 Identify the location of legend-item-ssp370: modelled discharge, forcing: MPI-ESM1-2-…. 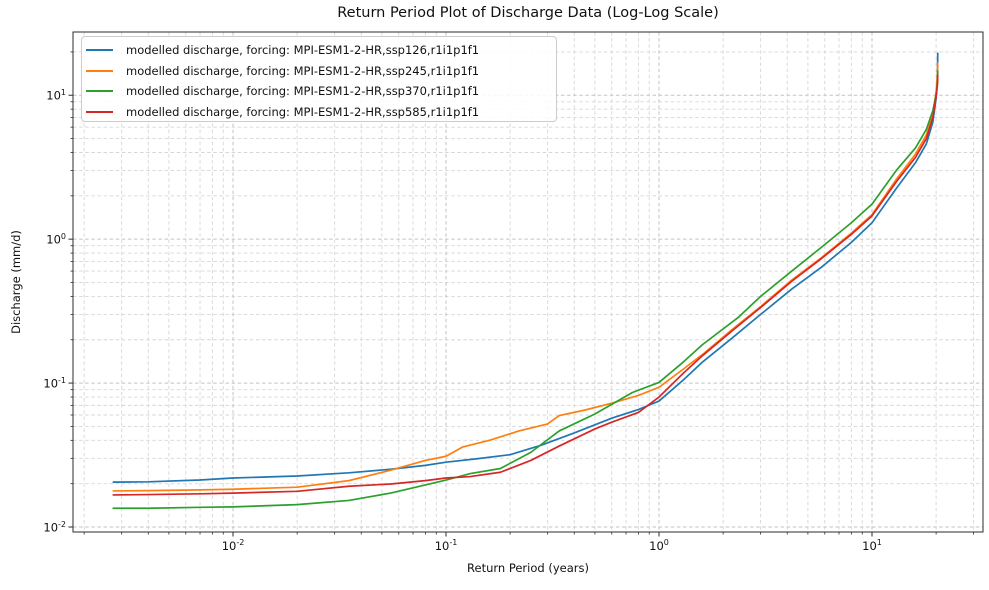
(318, 91).